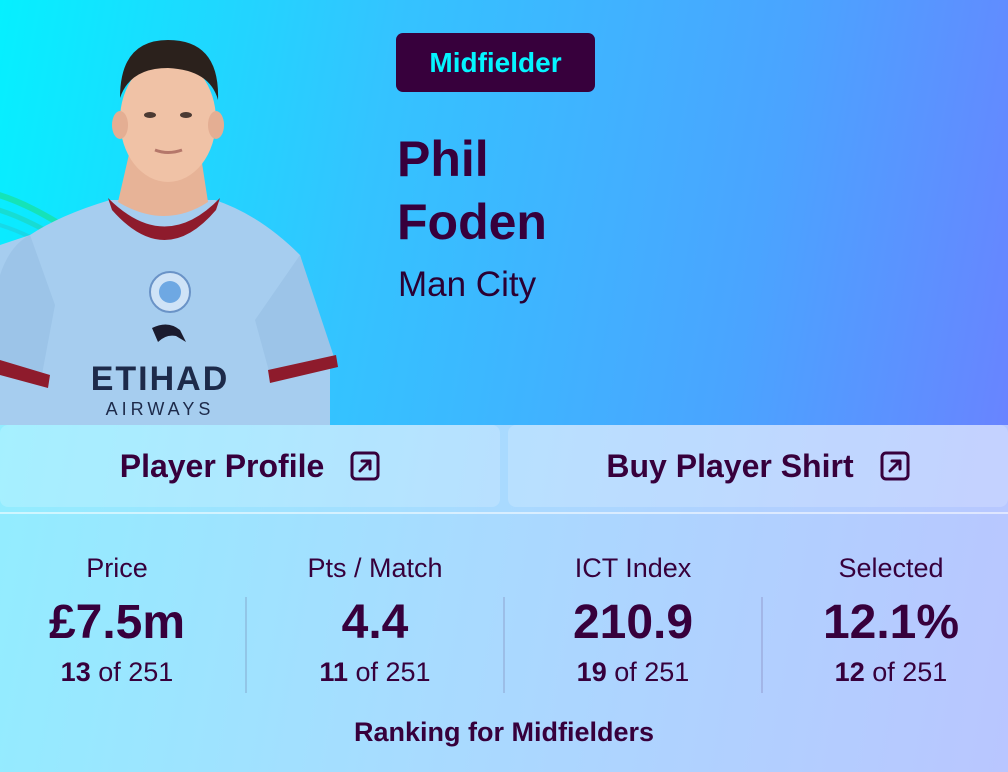  I want to click on stat-label: Price, so click(117, 568).